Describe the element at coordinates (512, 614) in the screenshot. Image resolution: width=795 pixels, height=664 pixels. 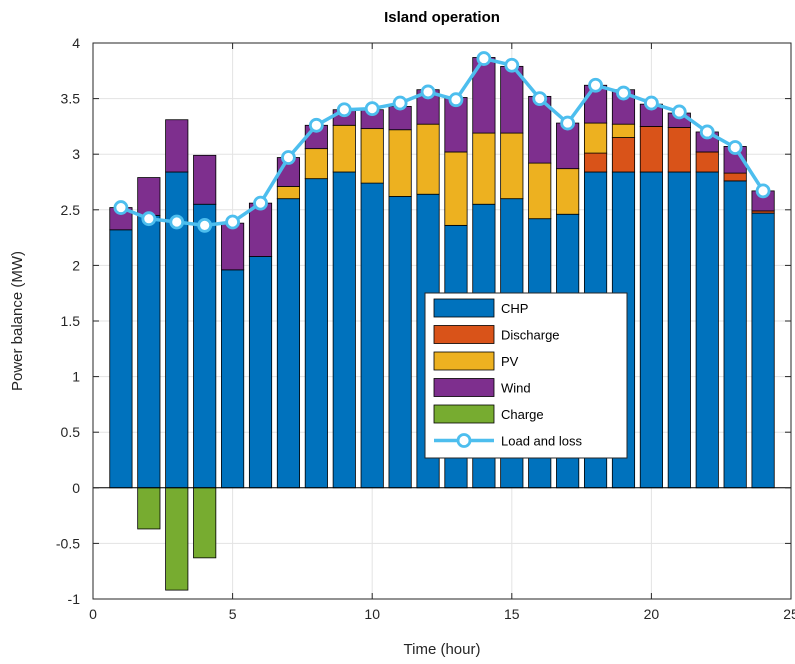
I see `x-tick-label: 15` at that location.